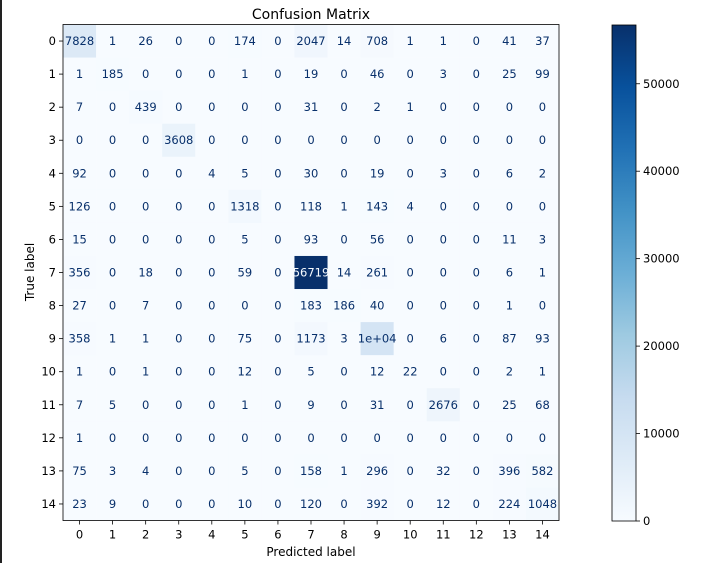  I want to click on heatmap-cell-r4-c1, so click(113, 173).